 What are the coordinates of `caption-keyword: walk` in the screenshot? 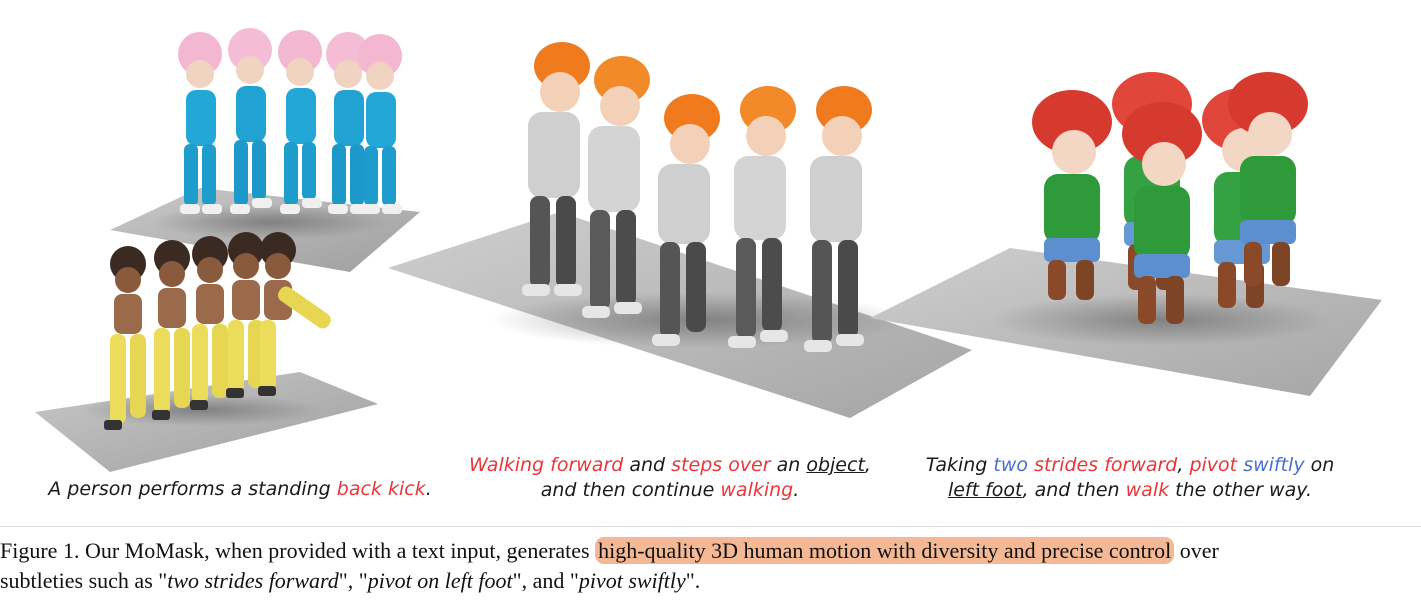 It's located at (1147, 490).